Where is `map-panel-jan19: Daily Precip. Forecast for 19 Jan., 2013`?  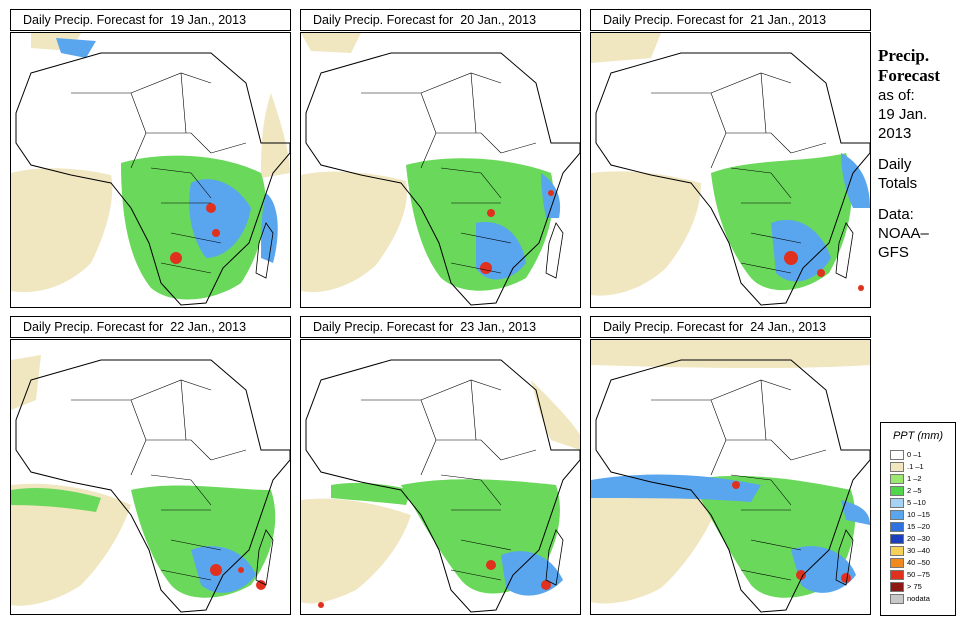
map-panel-jan19: Daily Precip. Forecast for 19 Jan., 2013 is located at coordinates (150, 158).